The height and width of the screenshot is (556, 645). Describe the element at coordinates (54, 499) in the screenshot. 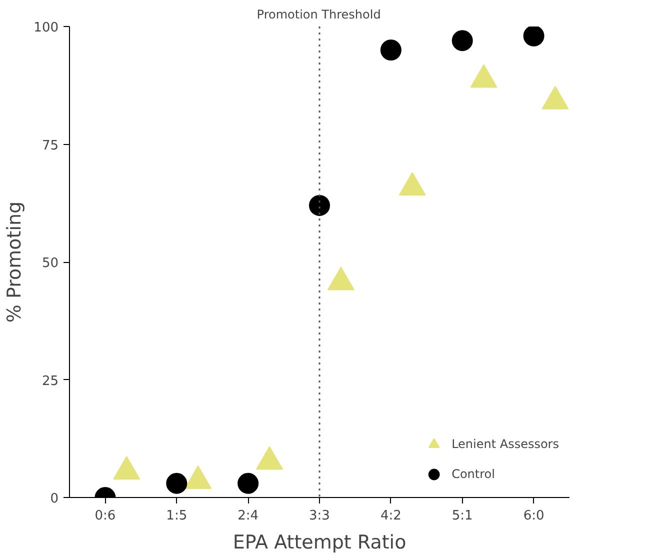

I see `y-tick-label: 0` at that location.